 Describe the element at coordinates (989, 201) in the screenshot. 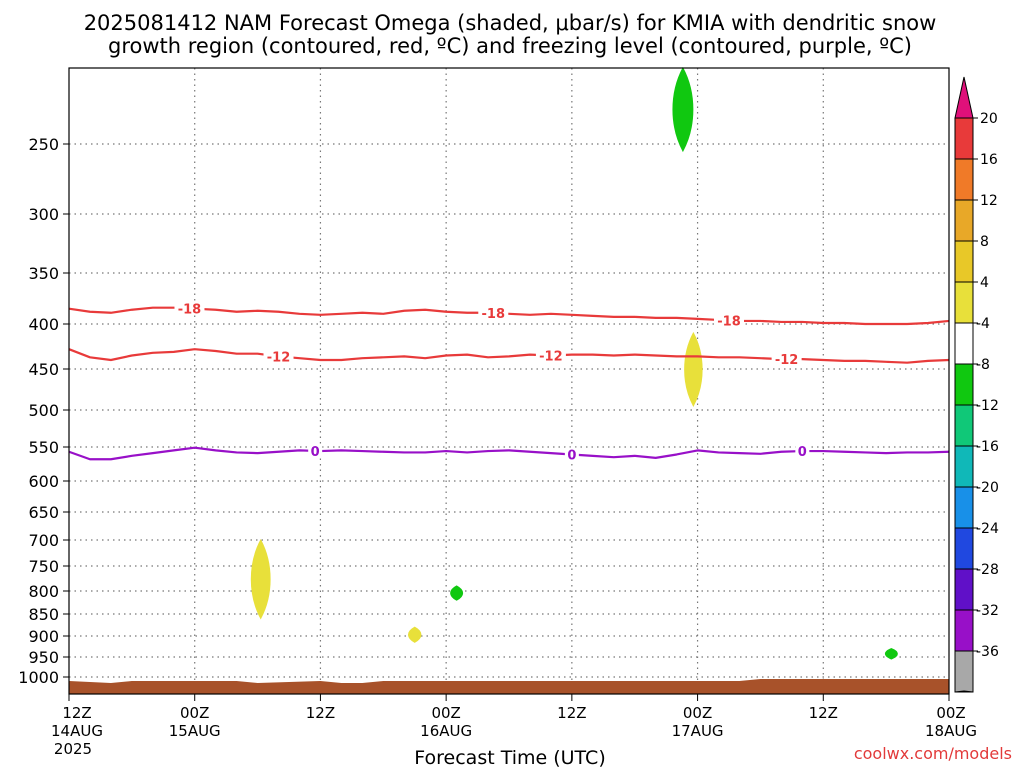

I see `colorbar-label: 12` at that location.